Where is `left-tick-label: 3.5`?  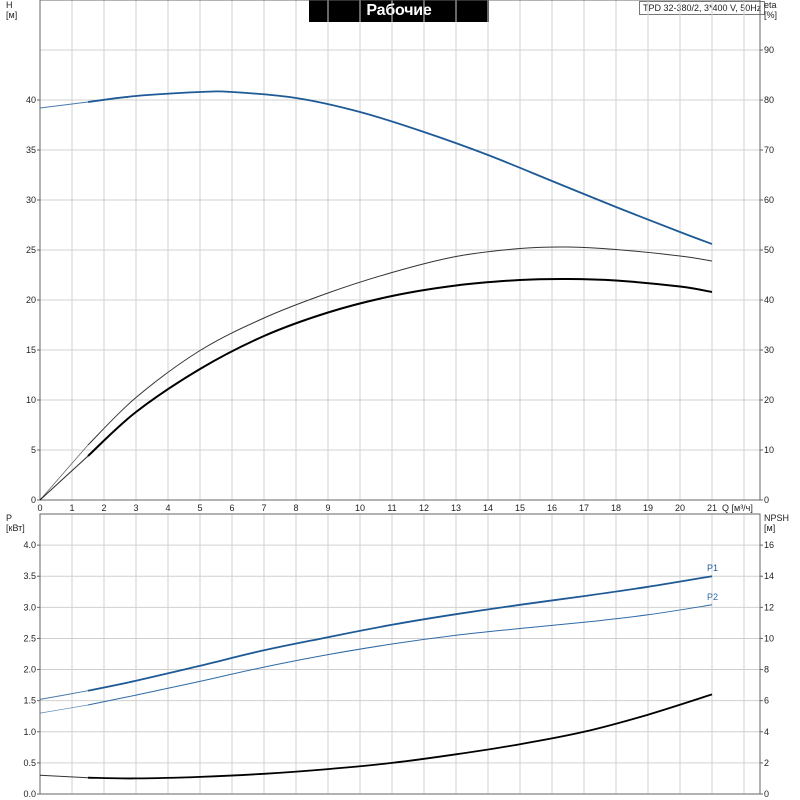 left-tick-label: 3.5 is located at coordinates (29, 576).